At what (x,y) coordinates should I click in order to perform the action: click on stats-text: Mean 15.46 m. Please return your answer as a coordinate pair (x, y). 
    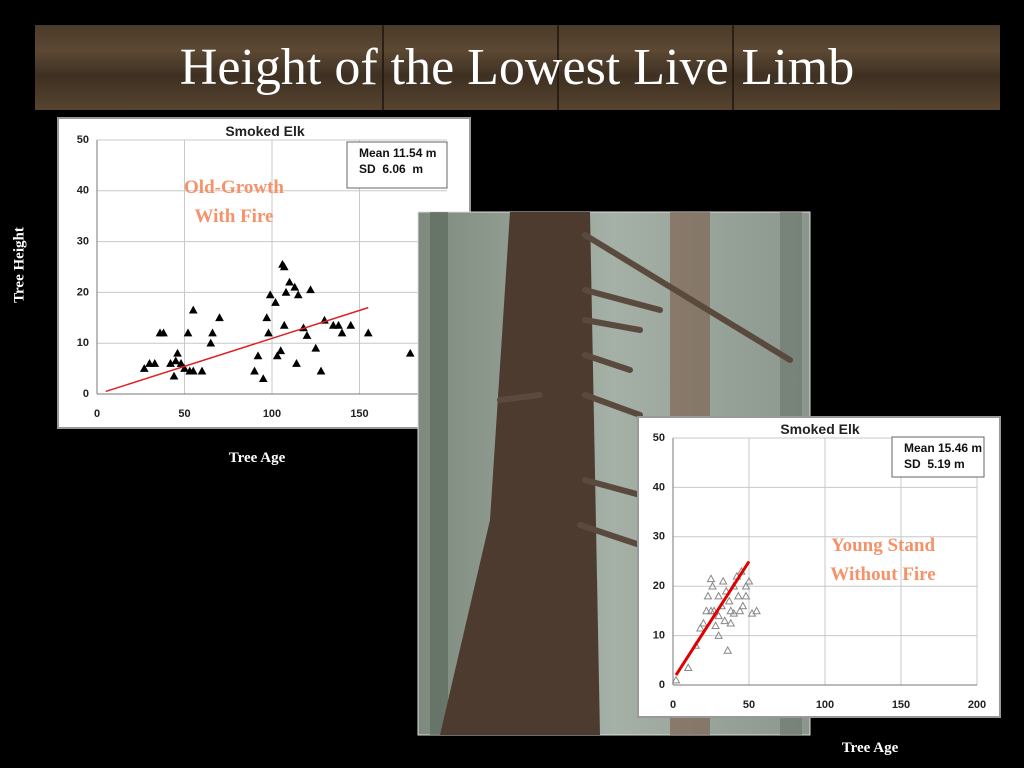
    Looking at the image, I should click on (943, 448).